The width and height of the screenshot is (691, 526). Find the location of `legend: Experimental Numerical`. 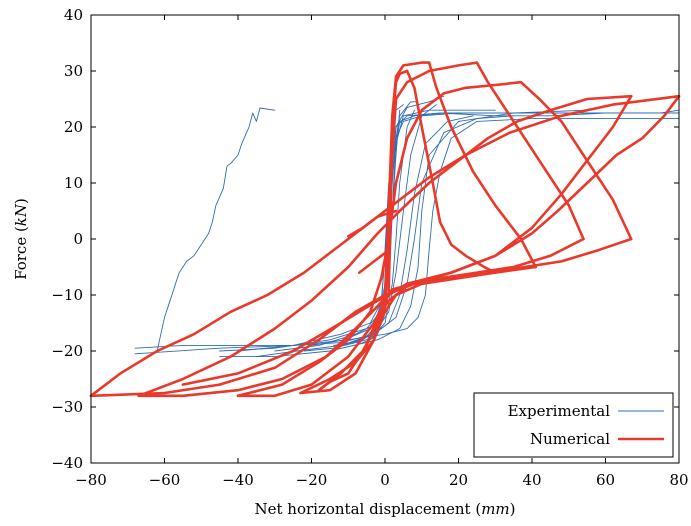

legend: Experimental Numerical is located at coordinates (573, 425).